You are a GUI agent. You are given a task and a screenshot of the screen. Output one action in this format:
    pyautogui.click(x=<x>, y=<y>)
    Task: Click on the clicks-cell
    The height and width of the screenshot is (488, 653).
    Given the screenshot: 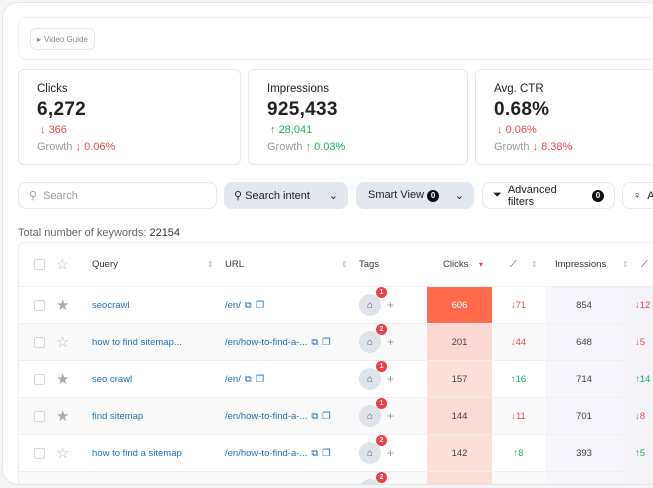 What is the action you would take?
    pyautogui.click(x=459, y=478)
    